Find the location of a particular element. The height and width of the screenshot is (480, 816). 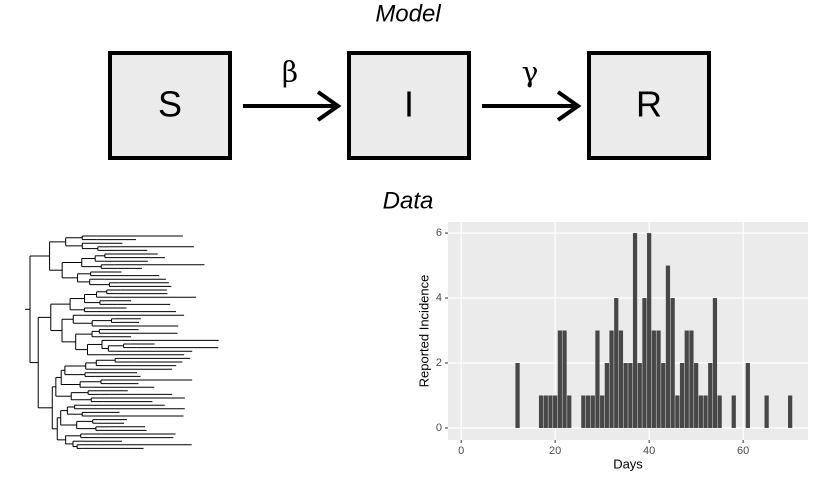

data-title: Data is located at coordinates (408, 200).